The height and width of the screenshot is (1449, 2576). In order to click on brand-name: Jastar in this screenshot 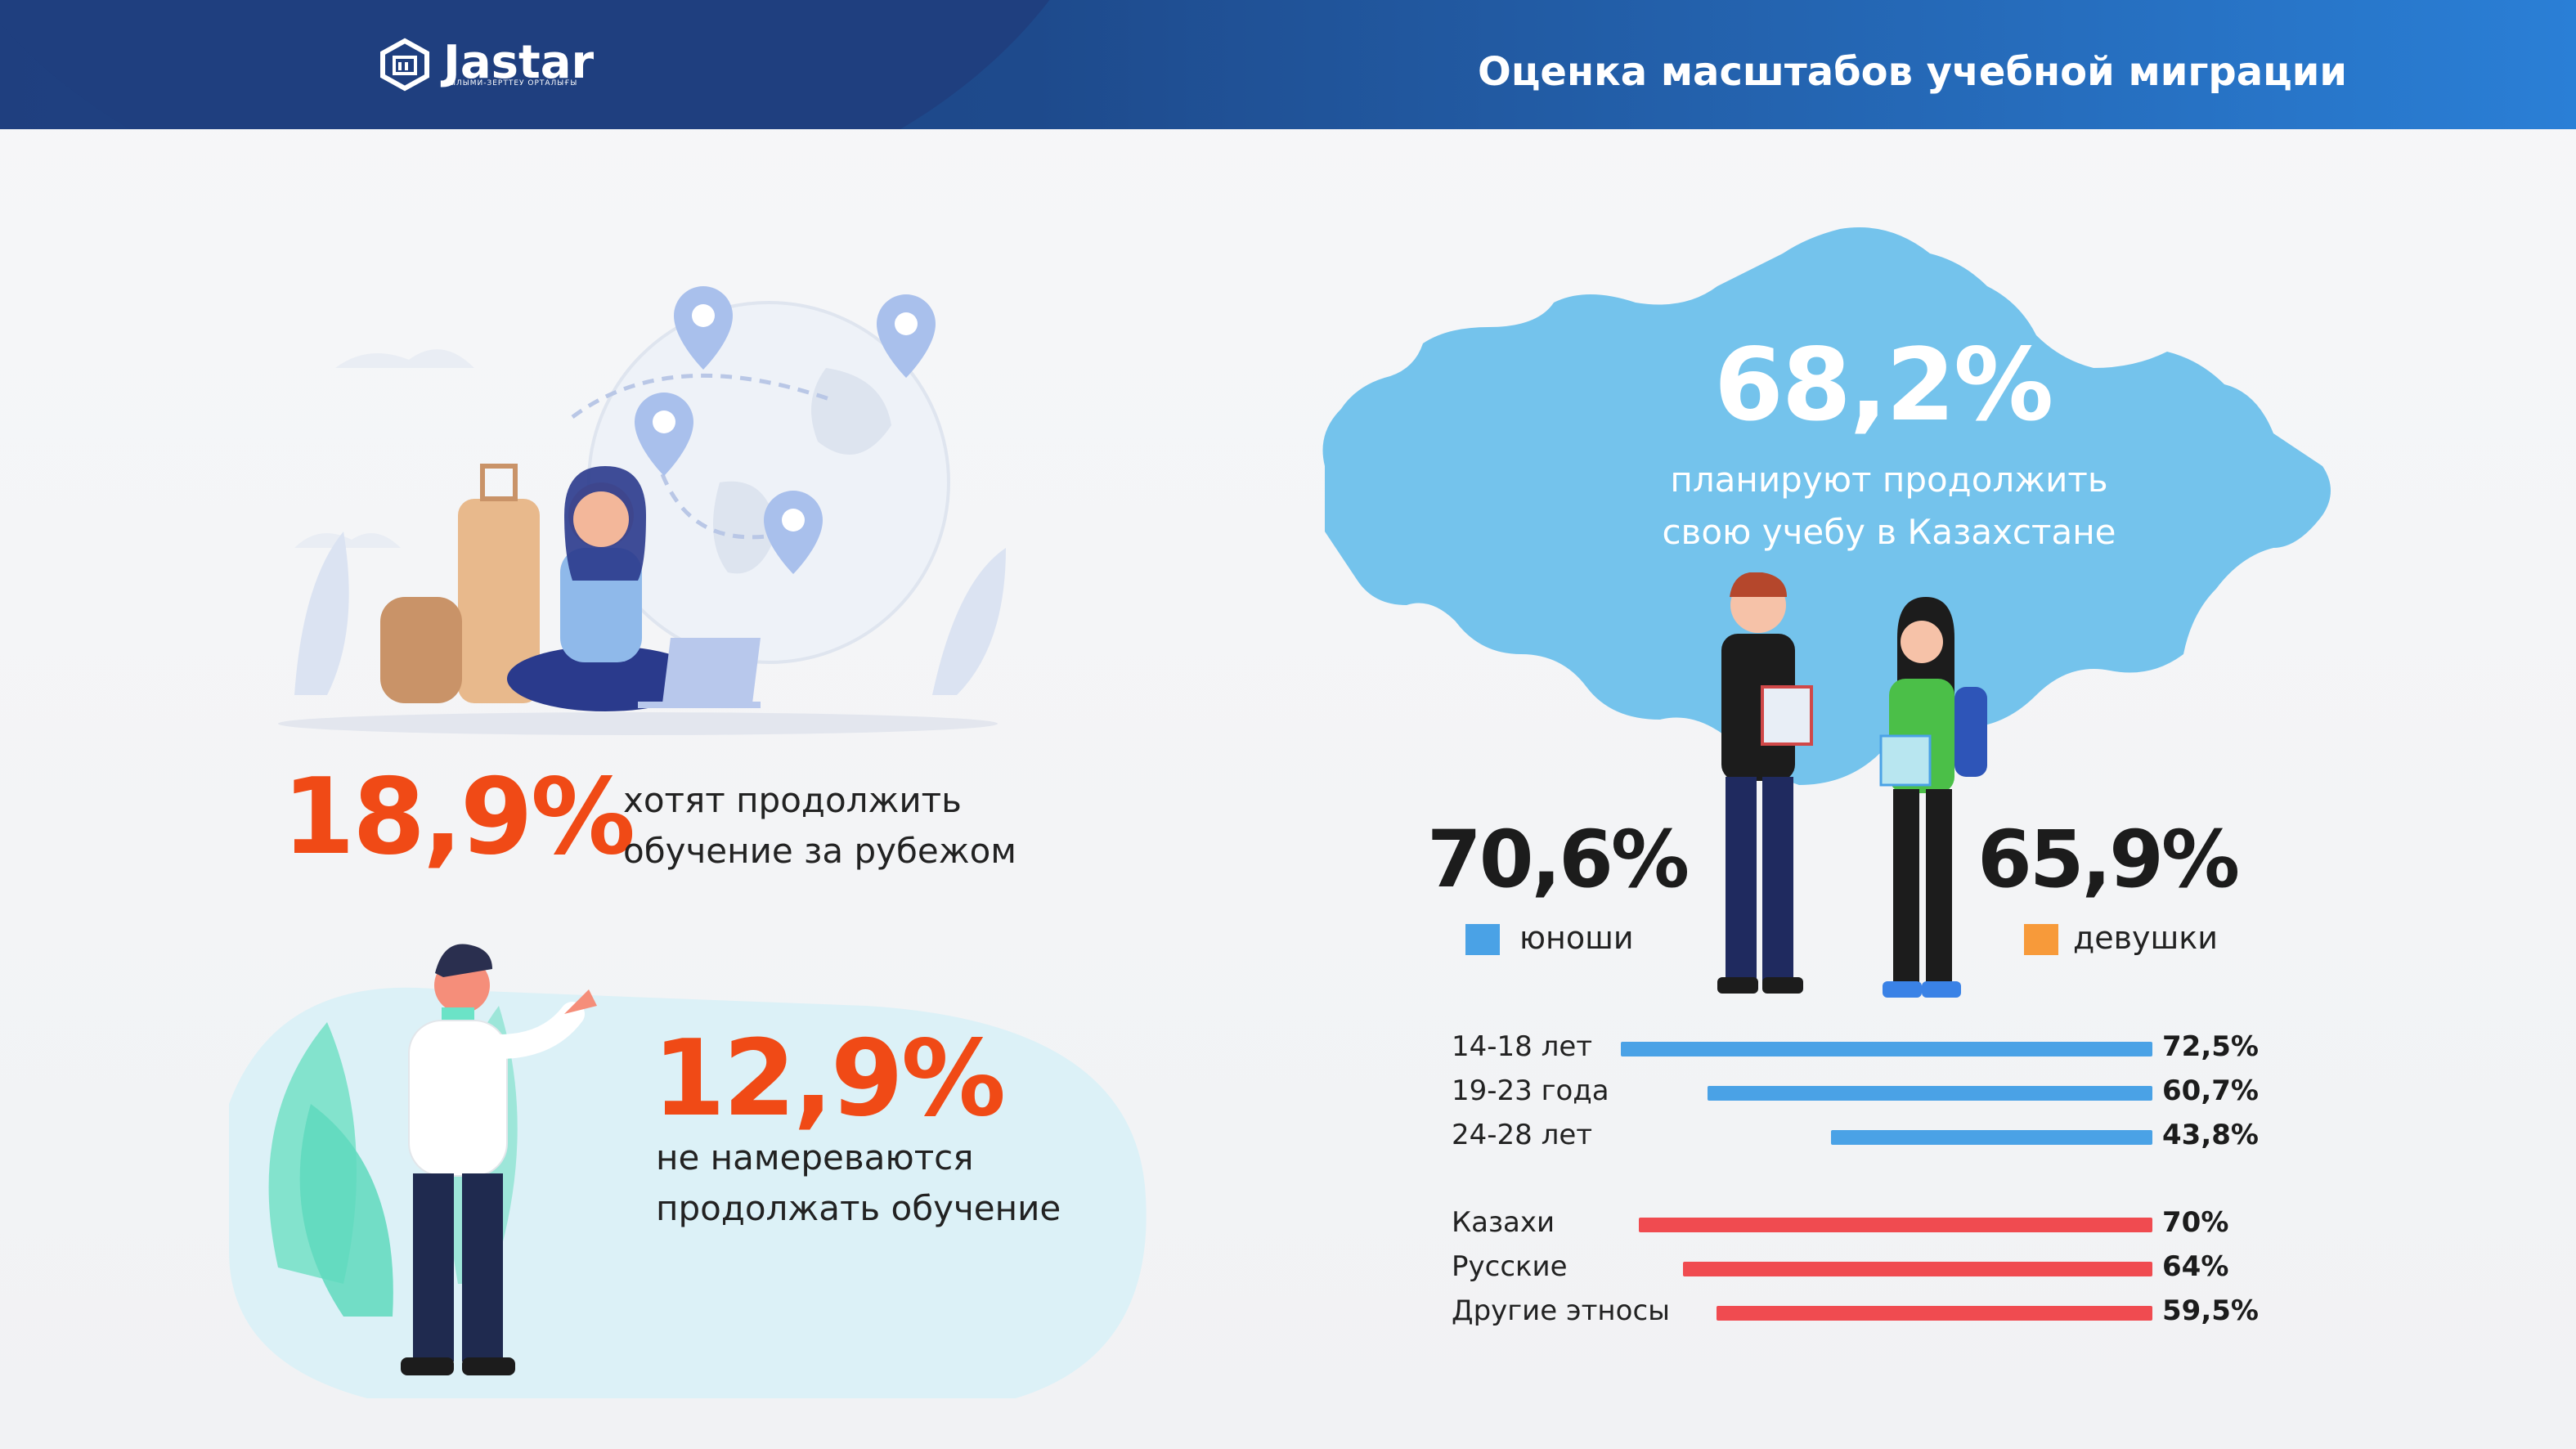, I will do `click(519, 63)`.